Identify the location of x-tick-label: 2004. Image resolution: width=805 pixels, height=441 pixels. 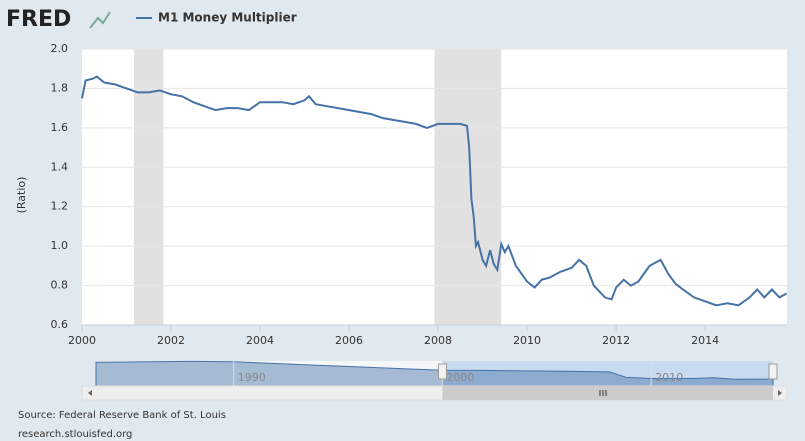
(260, 340).